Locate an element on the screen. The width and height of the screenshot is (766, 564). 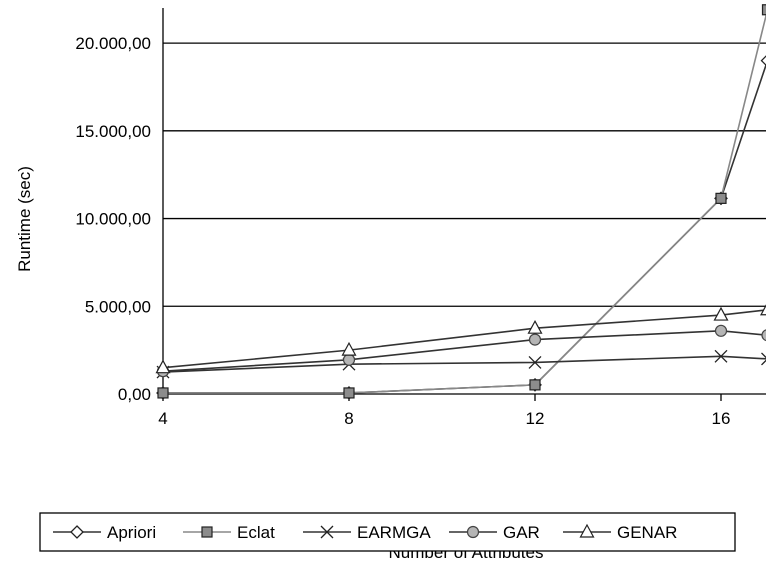
legend-label-gar: GAR is located at coordinates (521, 532).